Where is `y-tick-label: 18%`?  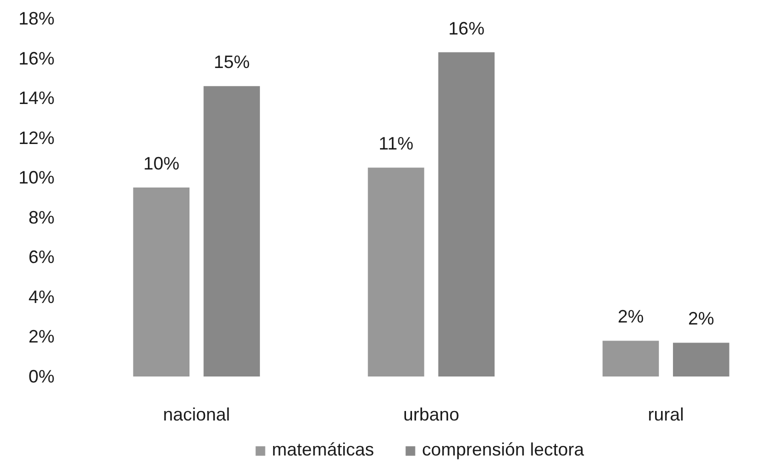
y-tick-label: 18% is located at coordinates (36, 18).